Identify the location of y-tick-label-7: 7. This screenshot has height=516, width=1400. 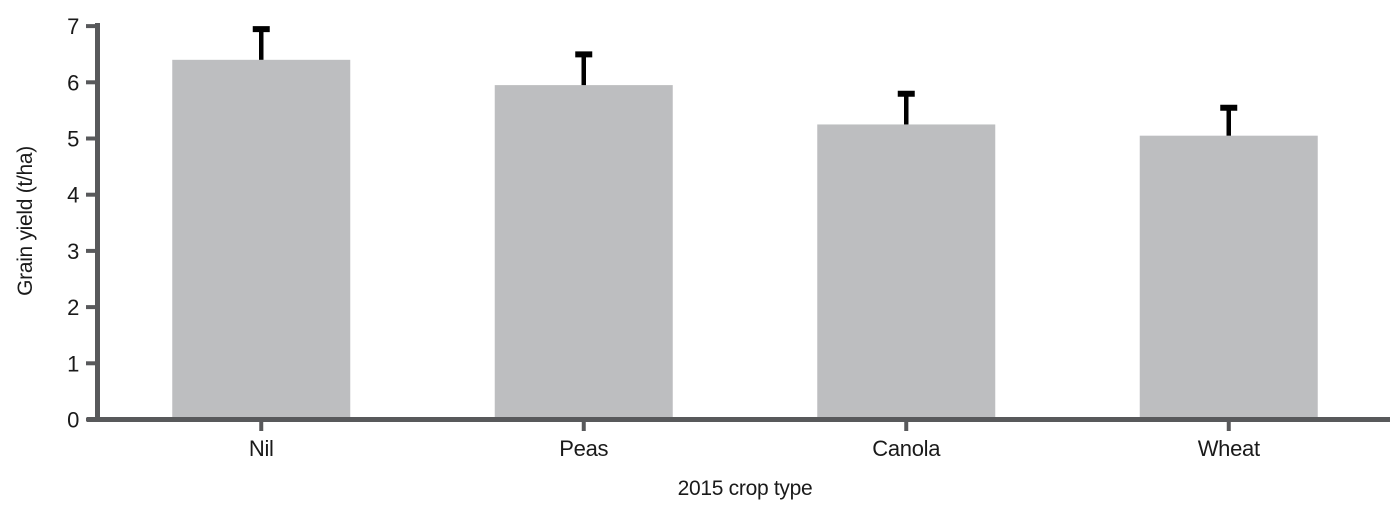
(73, 26).